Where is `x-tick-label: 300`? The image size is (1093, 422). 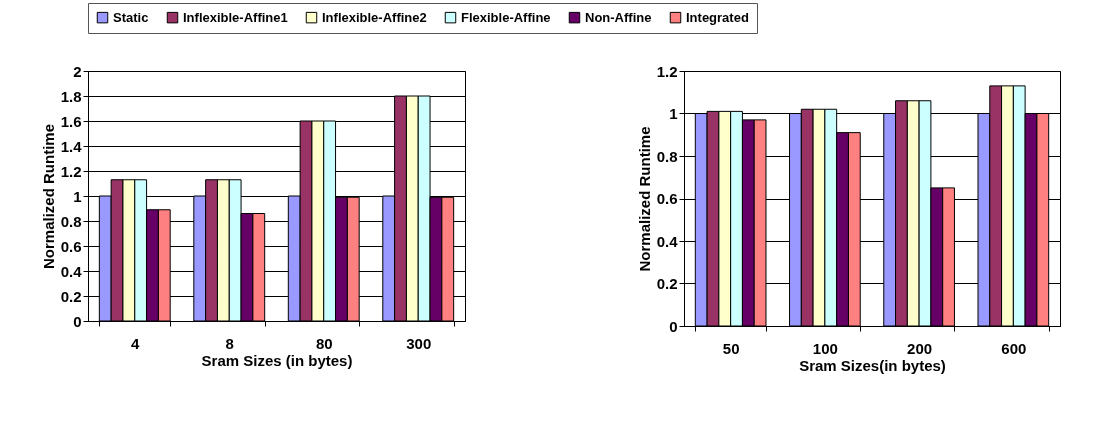
x-tick-label: 300 is located at coordinates (419, 343).